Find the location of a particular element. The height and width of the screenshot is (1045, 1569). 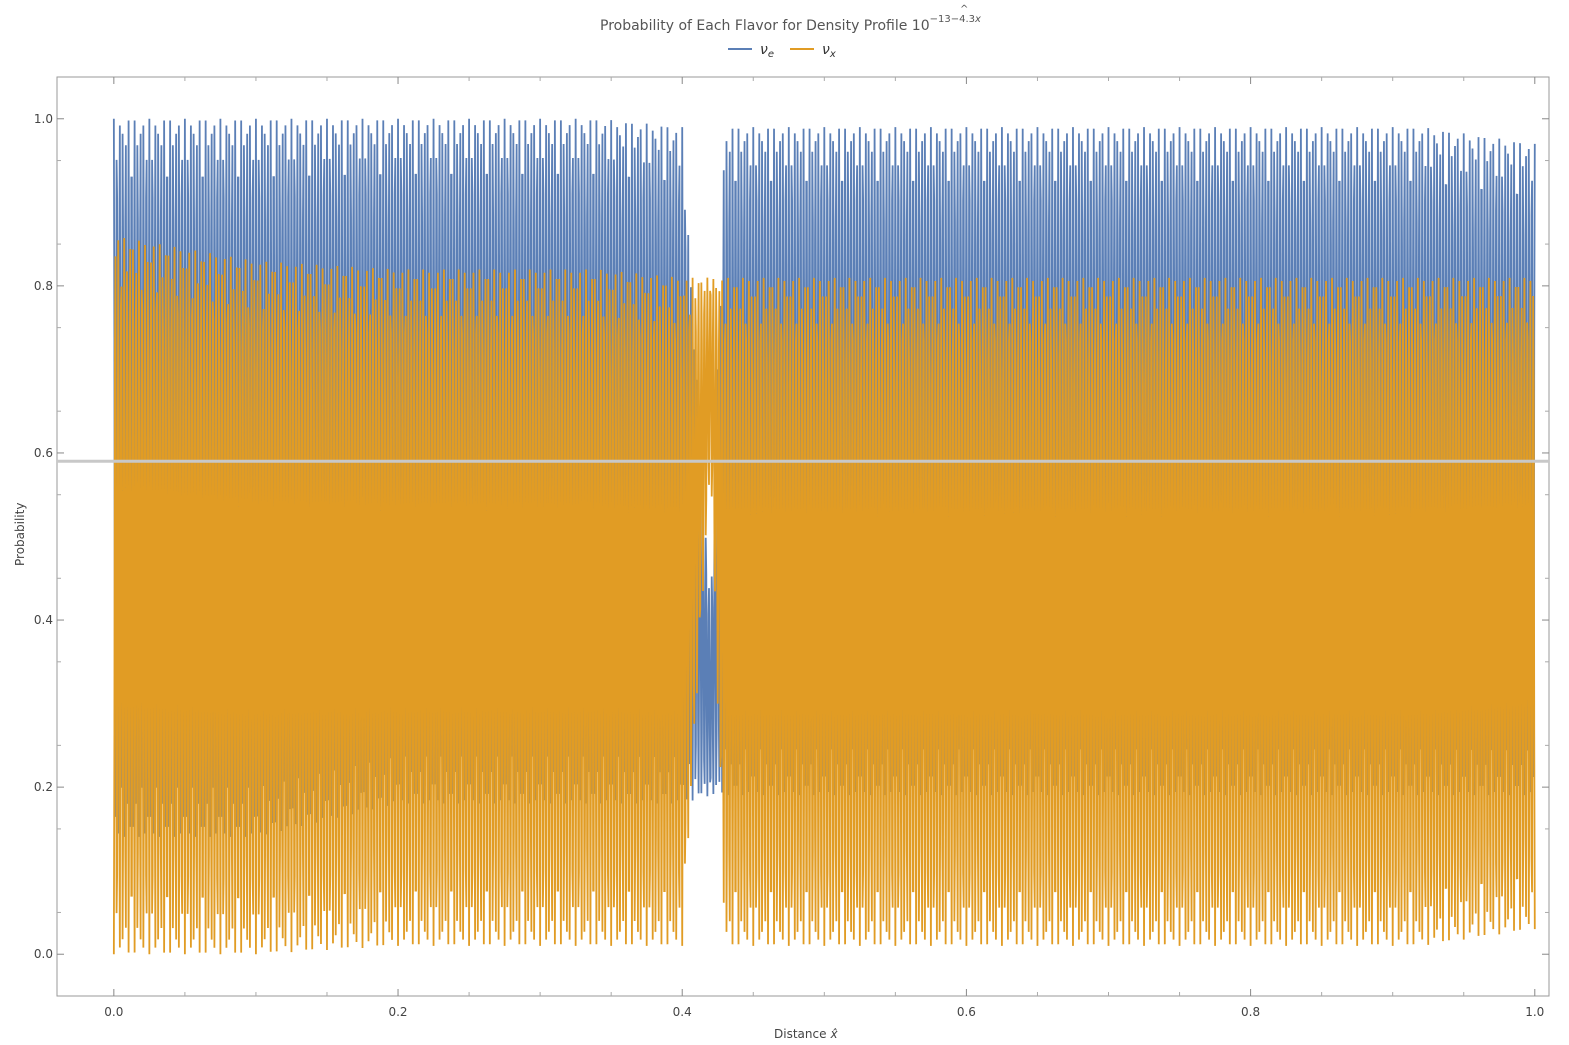

x-tick-label: 1.0 is located at coordinates (1534, 1012).